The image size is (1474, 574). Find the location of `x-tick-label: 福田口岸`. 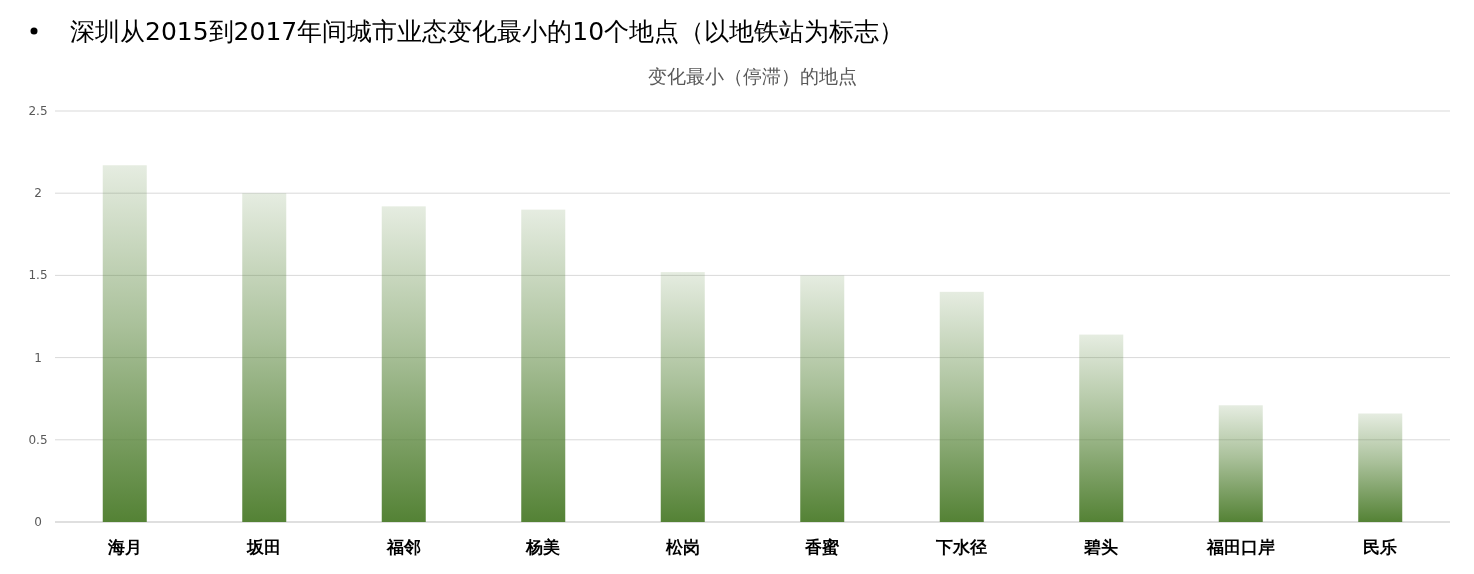

x-tick-label: 福田口岸 is located at coordinates (1240, 547).